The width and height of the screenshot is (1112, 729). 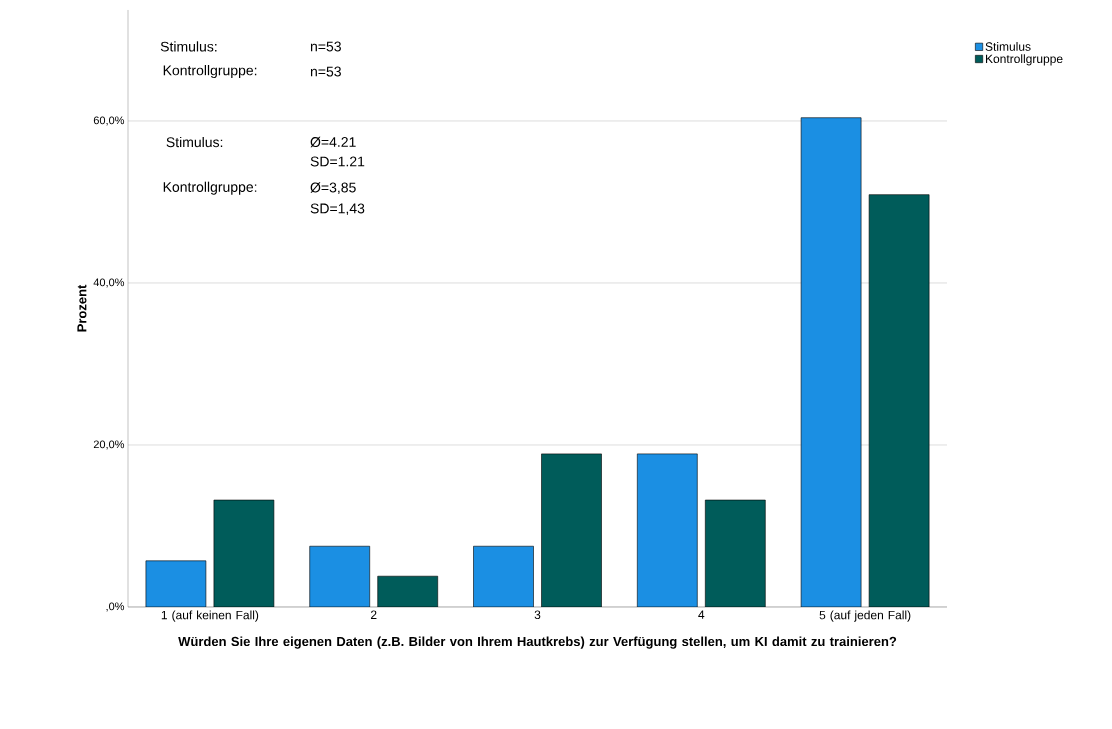 I want to click on y-tick-label: 20,0%, so click(x=109, y=445).